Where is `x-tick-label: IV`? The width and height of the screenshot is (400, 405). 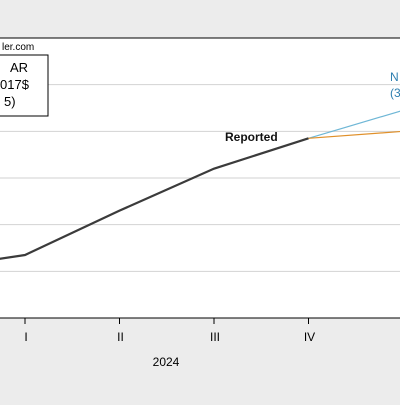
x-tick-label: IV is located at coordinates (309, 337).